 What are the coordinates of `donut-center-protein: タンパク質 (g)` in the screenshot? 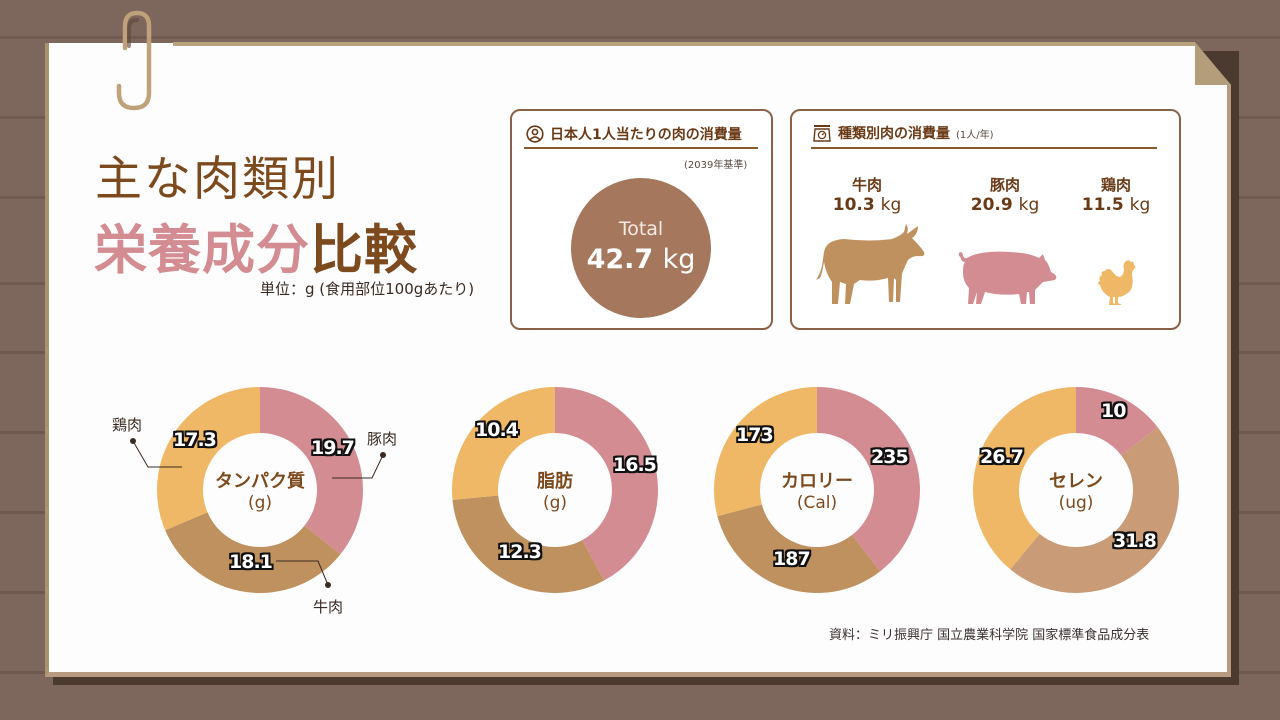 It's located at (260, 490).